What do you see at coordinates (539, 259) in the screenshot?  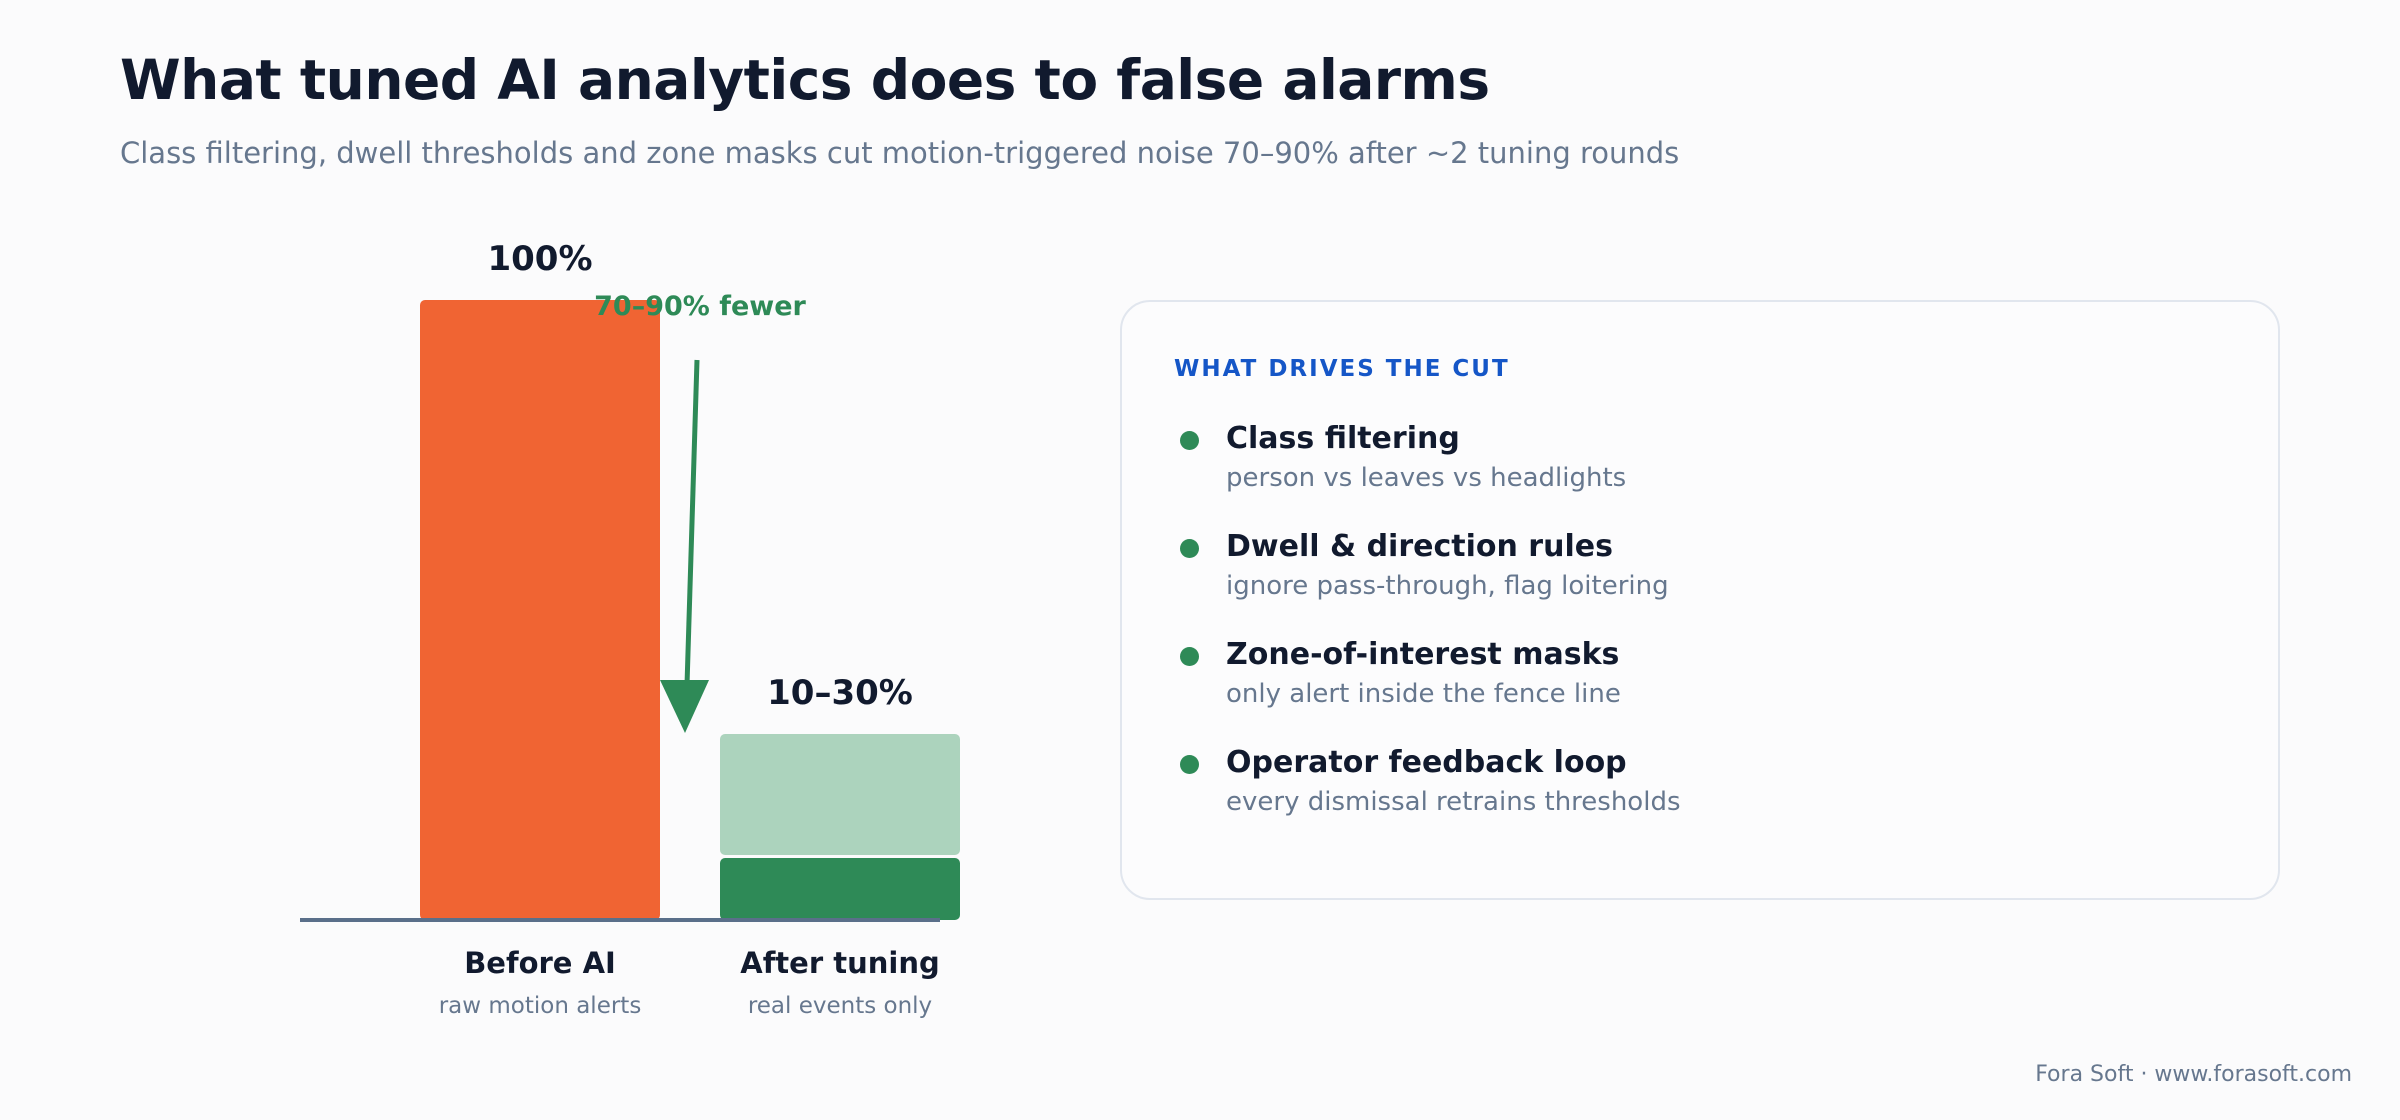 I see `bar-value-label-before: 100%` at bounding box center [539, 259].